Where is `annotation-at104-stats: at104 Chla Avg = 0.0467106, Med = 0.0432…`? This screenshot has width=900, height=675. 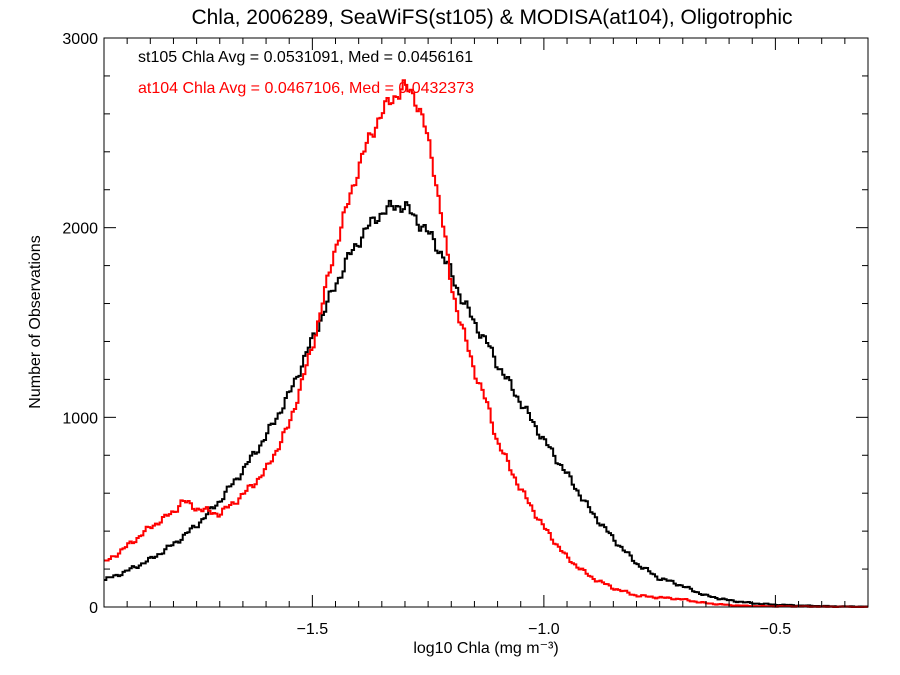
annotation-at104-stats: at104 Chla Avg = 0.0467106, Med = 0.0432… is located at coordinates (306, 88).